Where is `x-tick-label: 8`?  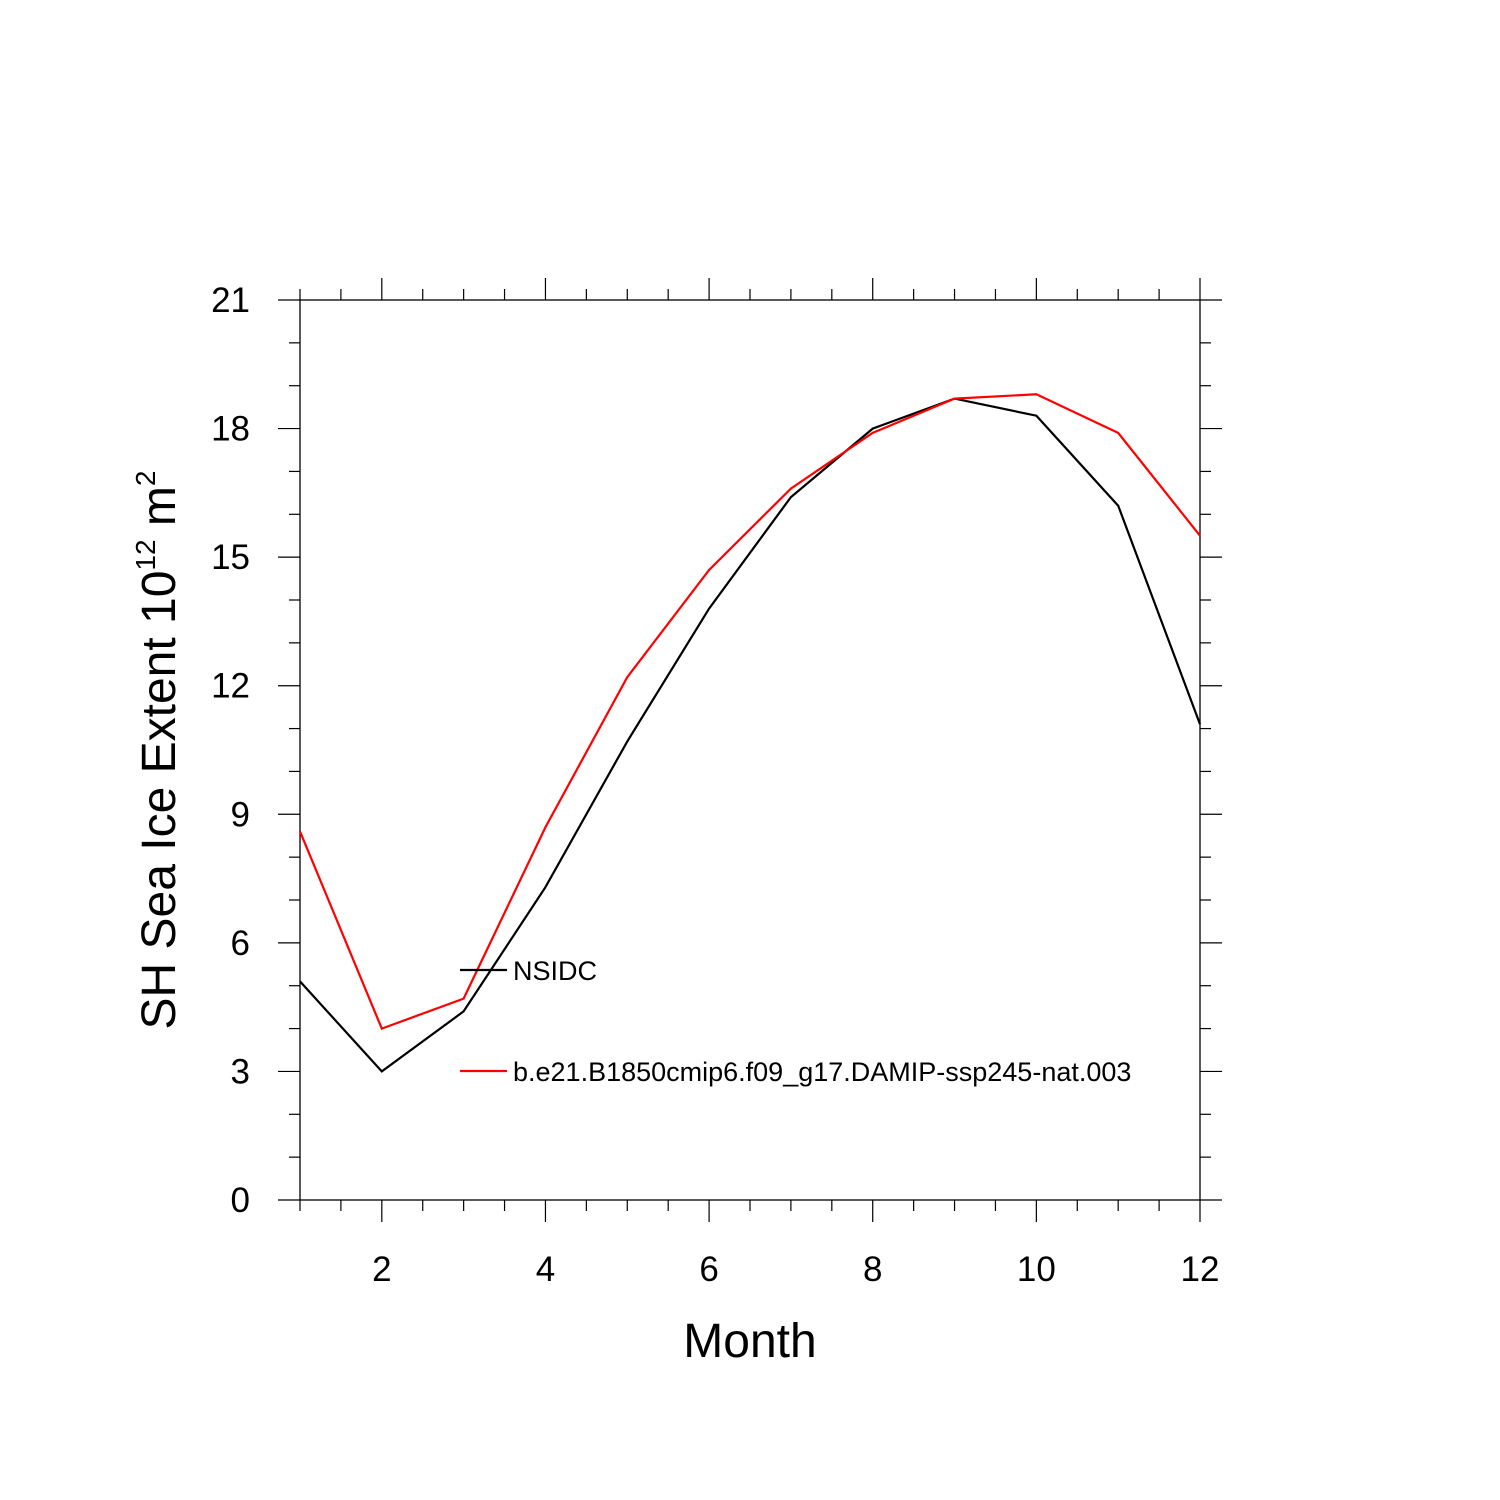
x-tick-label: 8 is located at coordinates (872, 1269).